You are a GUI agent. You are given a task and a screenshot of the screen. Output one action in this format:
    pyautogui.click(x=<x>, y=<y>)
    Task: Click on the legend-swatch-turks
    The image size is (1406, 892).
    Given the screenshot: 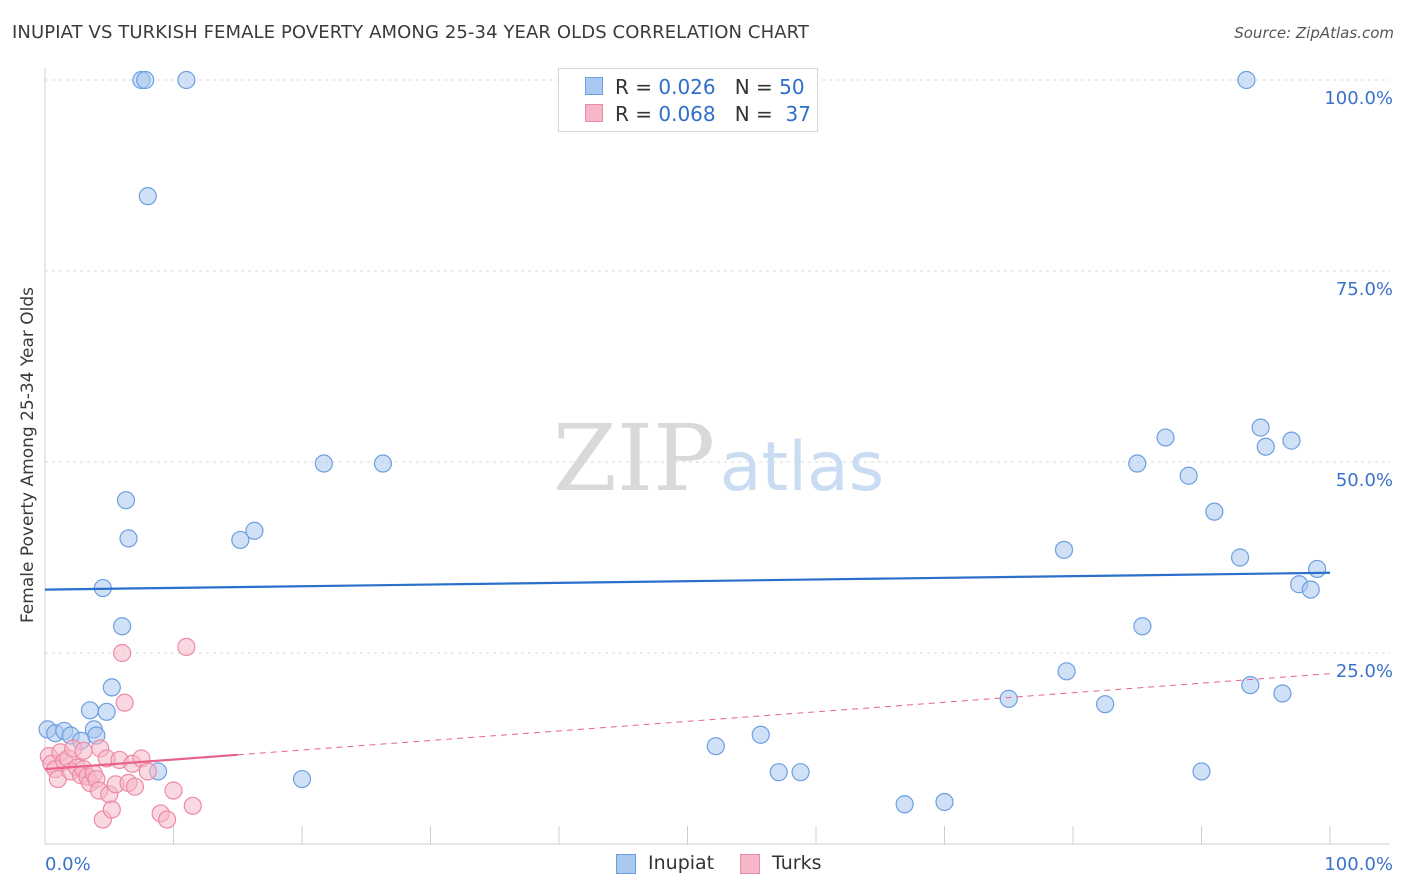 What is the action you would take?
    pyautogui.click(x=594, y=113)
    